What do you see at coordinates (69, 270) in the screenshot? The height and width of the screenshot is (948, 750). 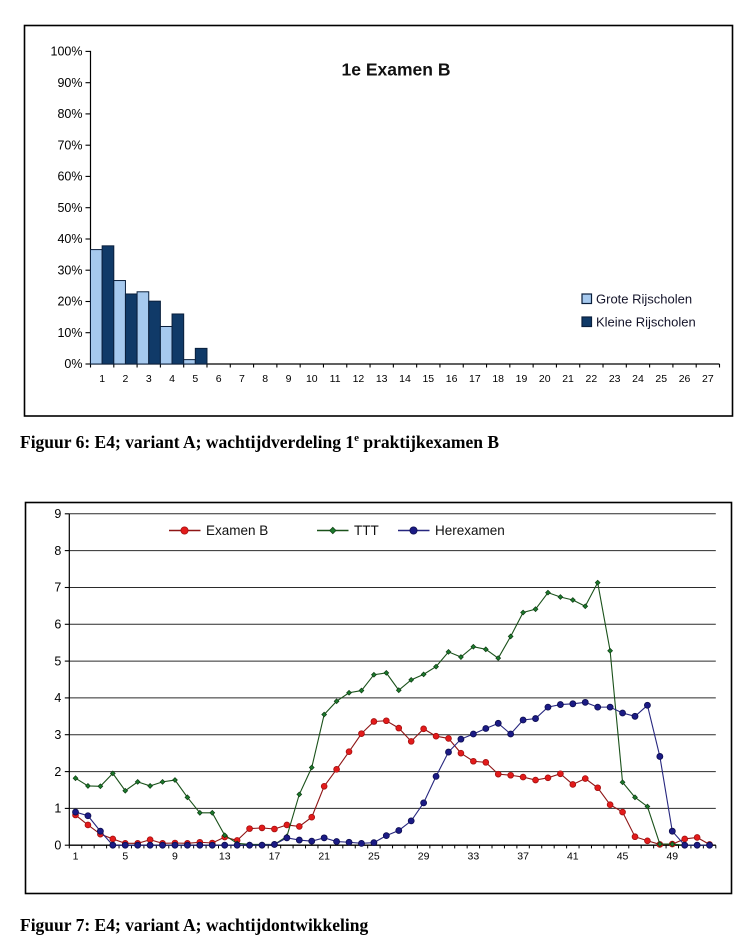 I see `svg-text: 30%` at bounding box center [69, 270].